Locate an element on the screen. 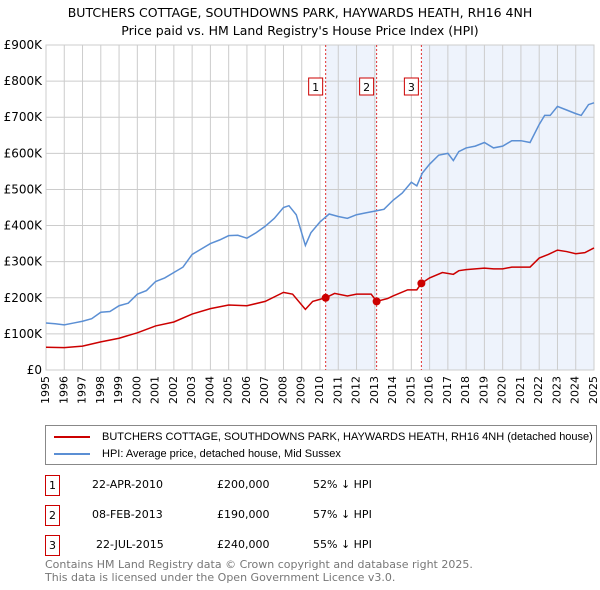  legend-swatch-red is located at coordinates (72, 437).